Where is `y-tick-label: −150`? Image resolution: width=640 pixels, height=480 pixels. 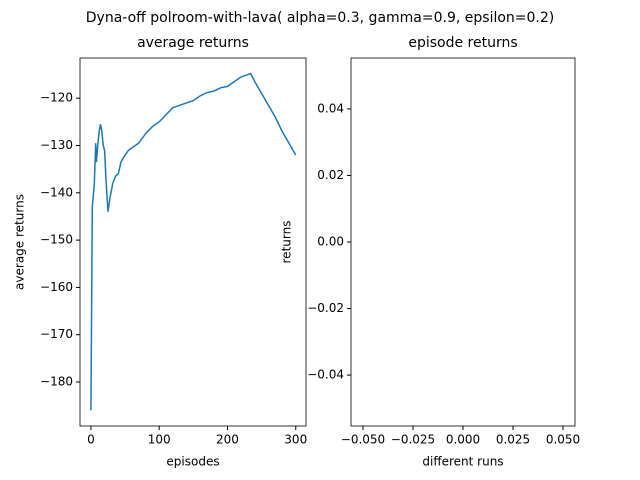 y-tick-label: −150 is located at coordinates (56, 240).